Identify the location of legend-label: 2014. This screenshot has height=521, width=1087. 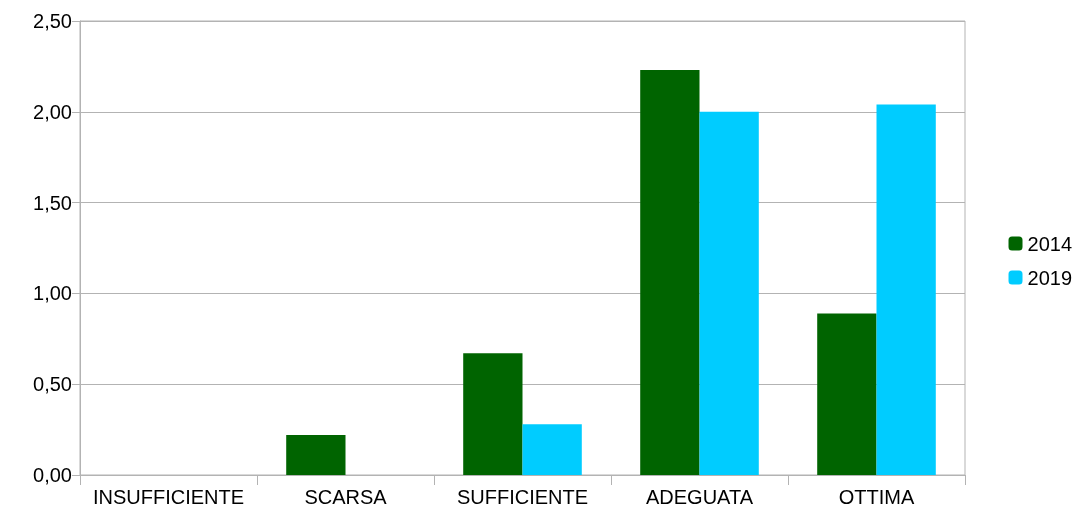
(1050, 243).